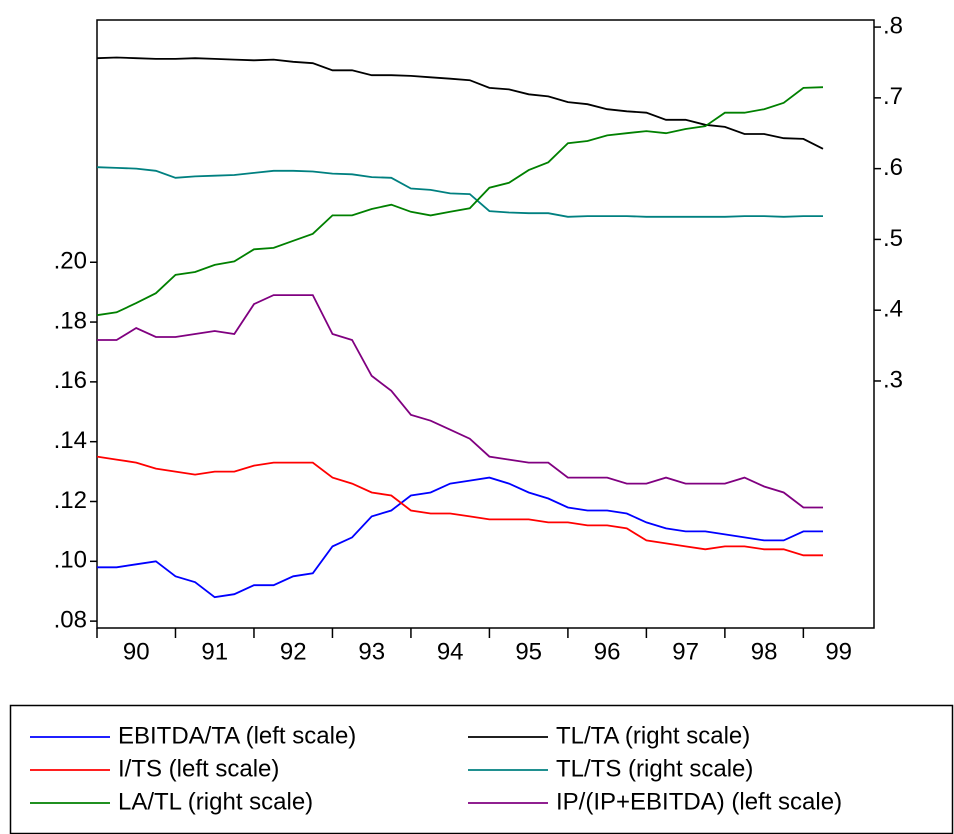 This screenshot has height=834, width=954. What do you see at coordinates (838, 651) in the screenshot?
I see `x-tick-label: 99` at bounding box center [838, 651].